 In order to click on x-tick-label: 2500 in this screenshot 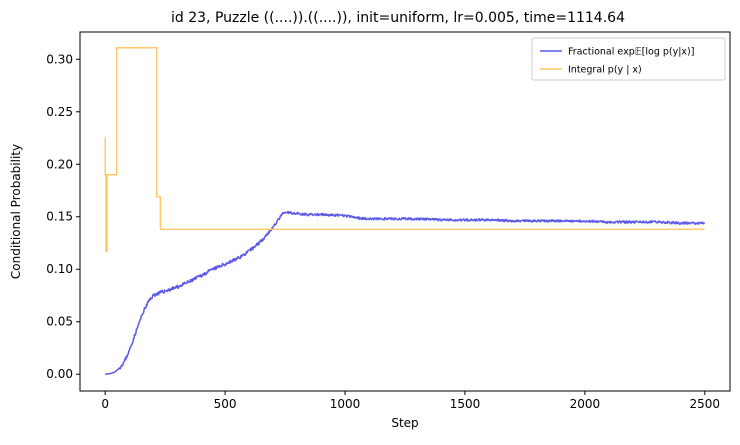, I will do `click(705, 404)`.